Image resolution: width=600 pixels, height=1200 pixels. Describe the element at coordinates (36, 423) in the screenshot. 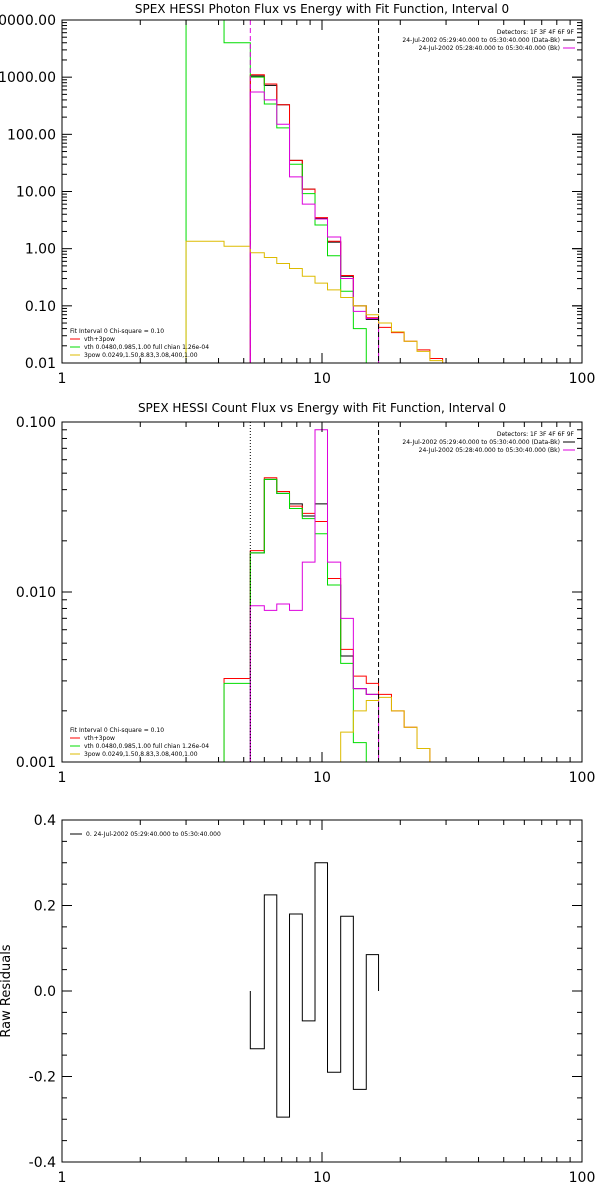

I see `y-tick-label: 0.100` at that location.